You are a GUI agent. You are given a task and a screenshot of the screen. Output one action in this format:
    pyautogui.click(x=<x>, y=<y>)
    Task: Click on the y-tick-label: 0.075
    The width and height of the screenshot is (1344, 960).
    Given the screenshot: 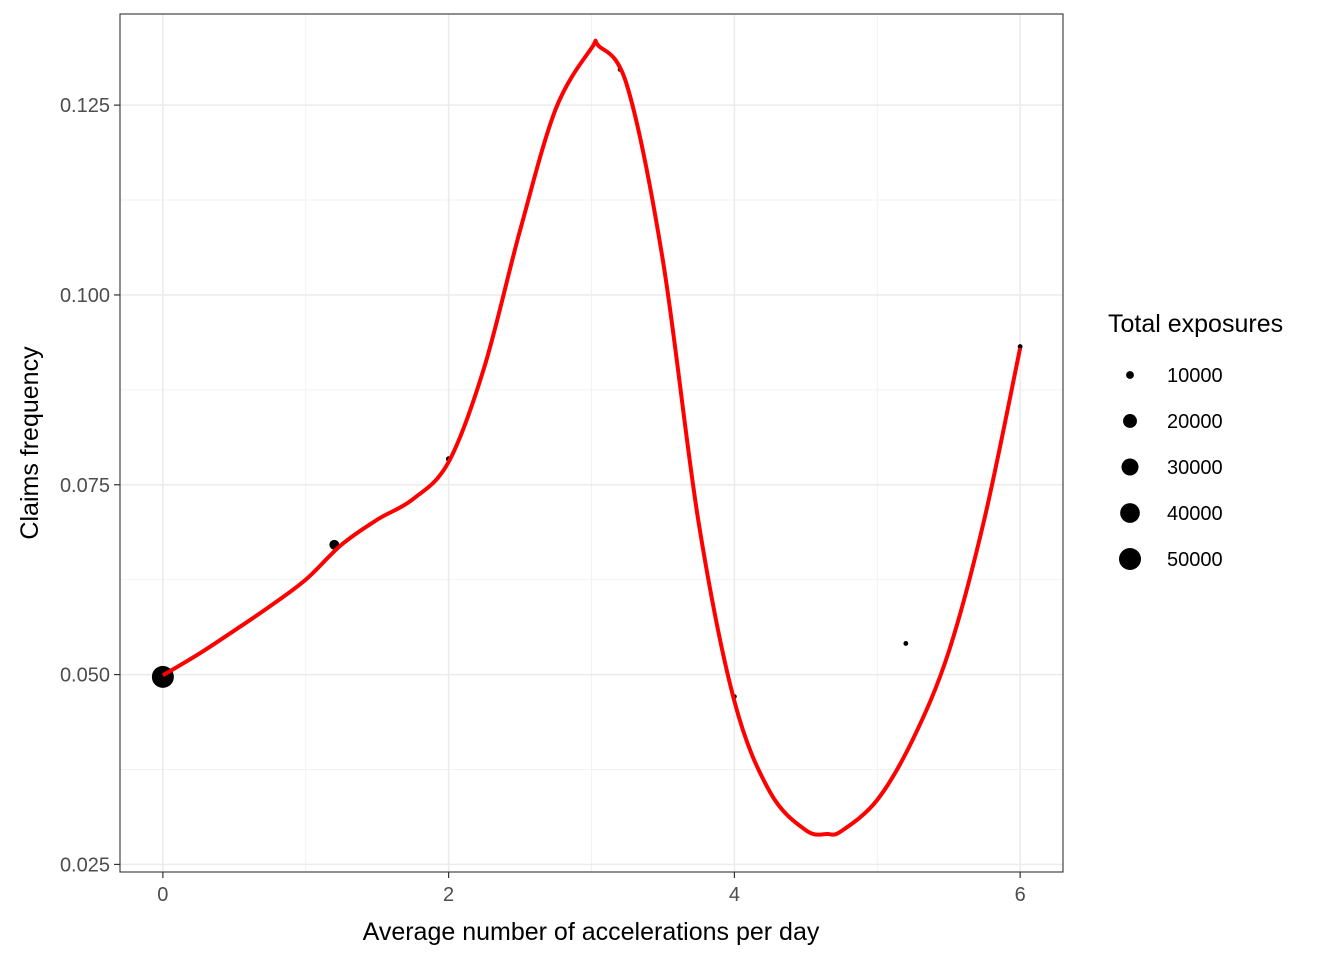 What is the action you would take?
    pyautogui.click(x=85, y=486)
    